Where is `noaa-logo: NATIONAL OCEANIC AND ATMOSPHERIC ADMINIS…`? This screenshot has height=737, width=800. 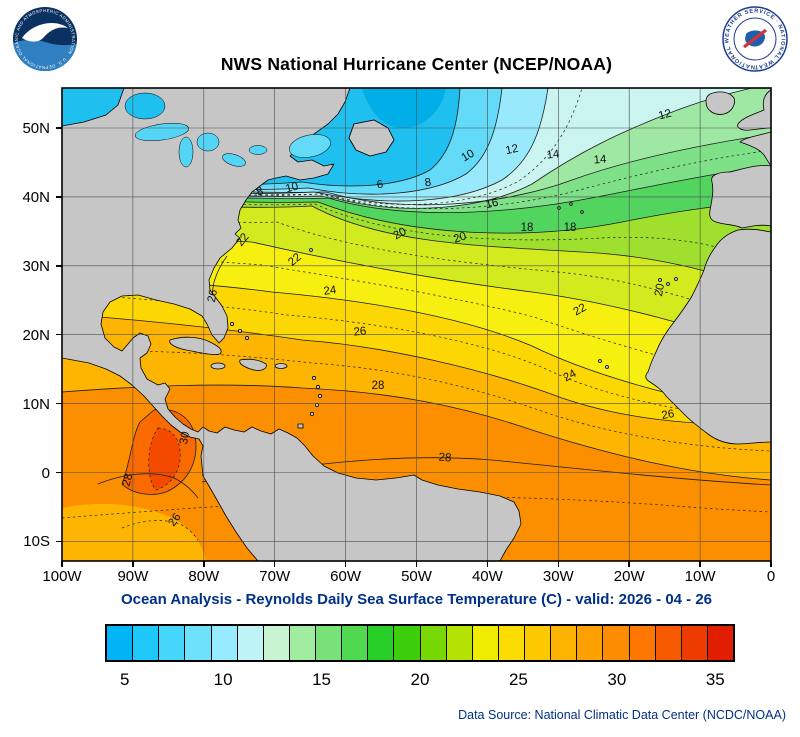
noaa-logo: NATIONAL OCEANIC AND ATMOSPHERIC ADMINIS… is located at coordinates (44, 38).